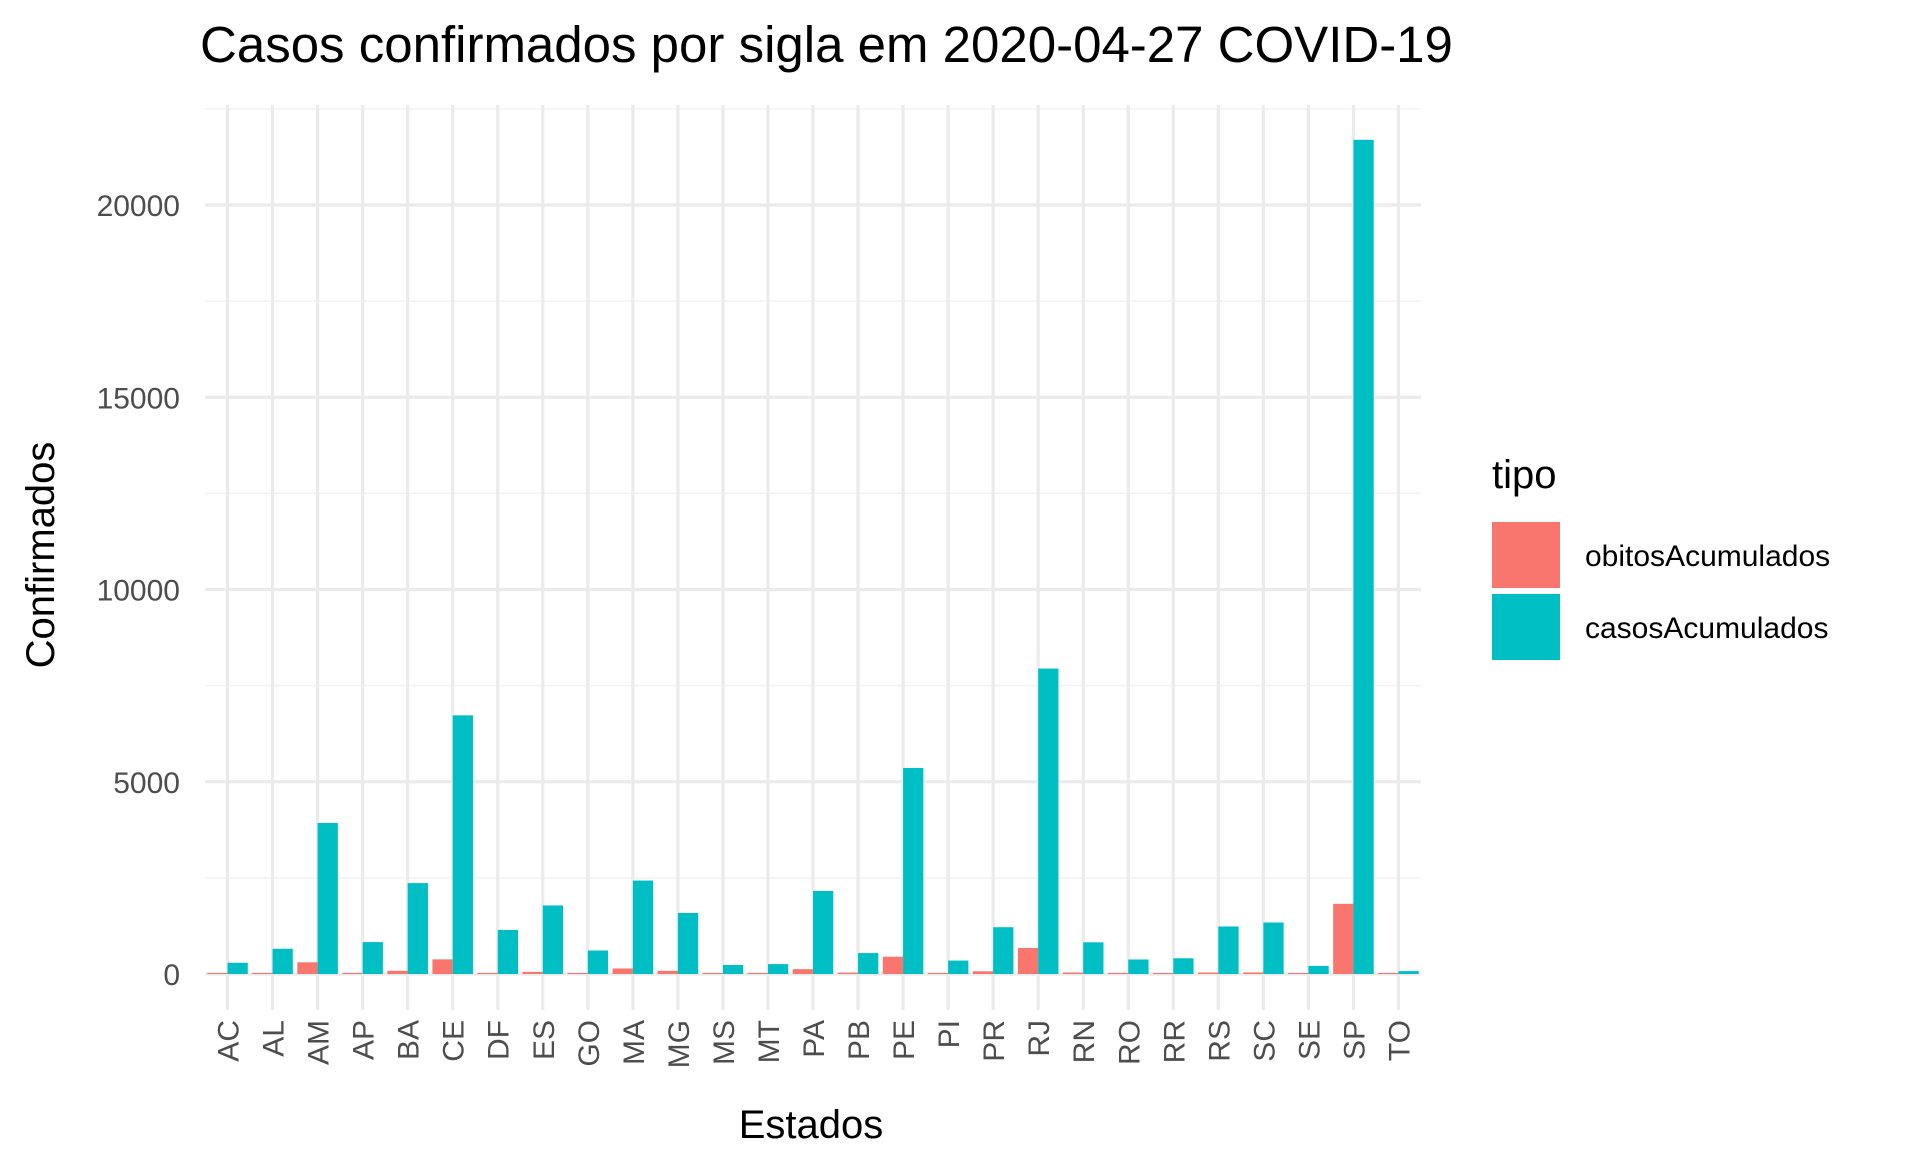 This screenshot has height=1173, width=1918. Describe the element at coordinates (913, 870) in the screenshot. I see `bar-casosAcumulados-PE` at that location.